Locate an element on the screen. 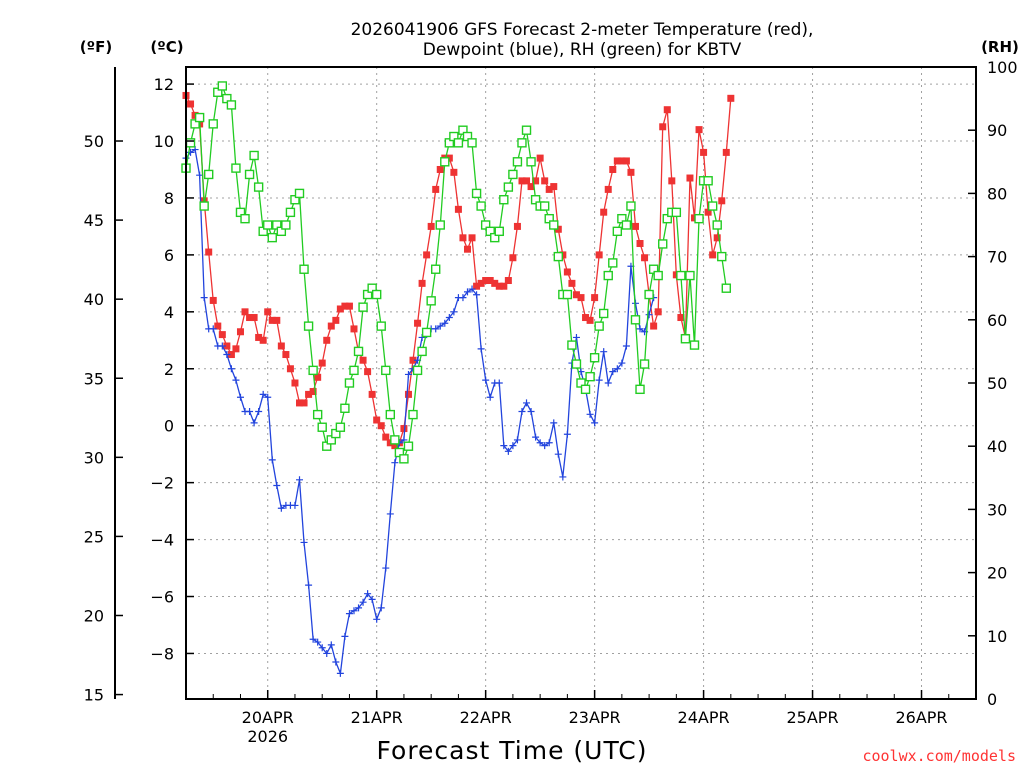 The image size is (1024, 768). x-axis-label: Forecast Time (UTC) is located at coordinates (512, 750).